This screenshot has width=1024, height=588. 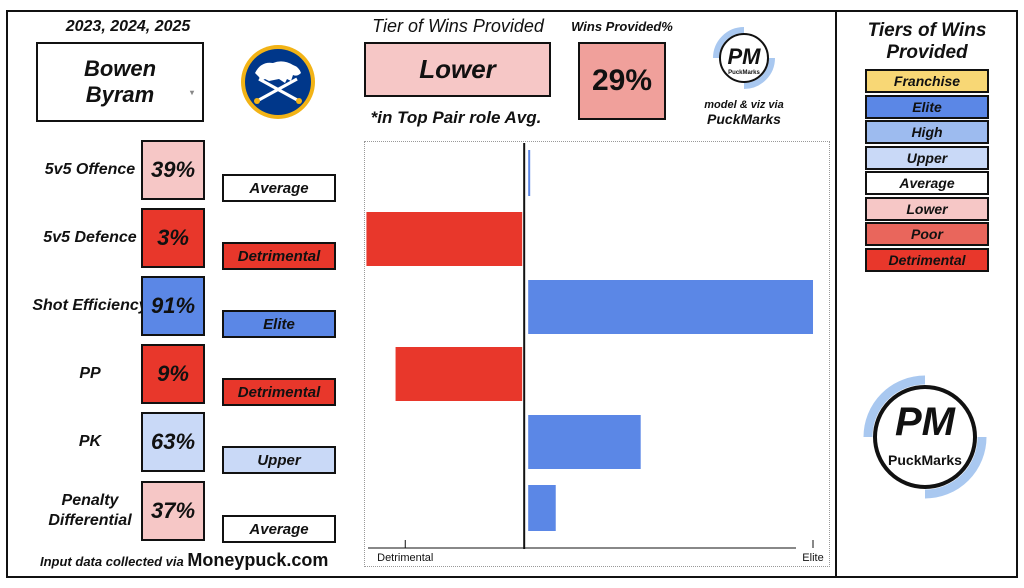 What do you see at coordinates (927, 106) in the screenshot?
I see `legend-item: Elite` at bounding box center [927, 106].